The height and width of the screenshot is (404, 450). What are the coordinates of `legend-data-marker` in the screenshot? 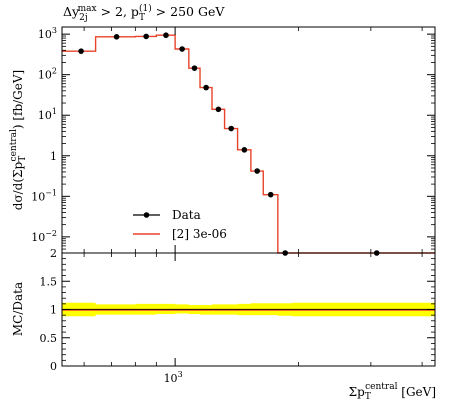 It's located at (146, 215).